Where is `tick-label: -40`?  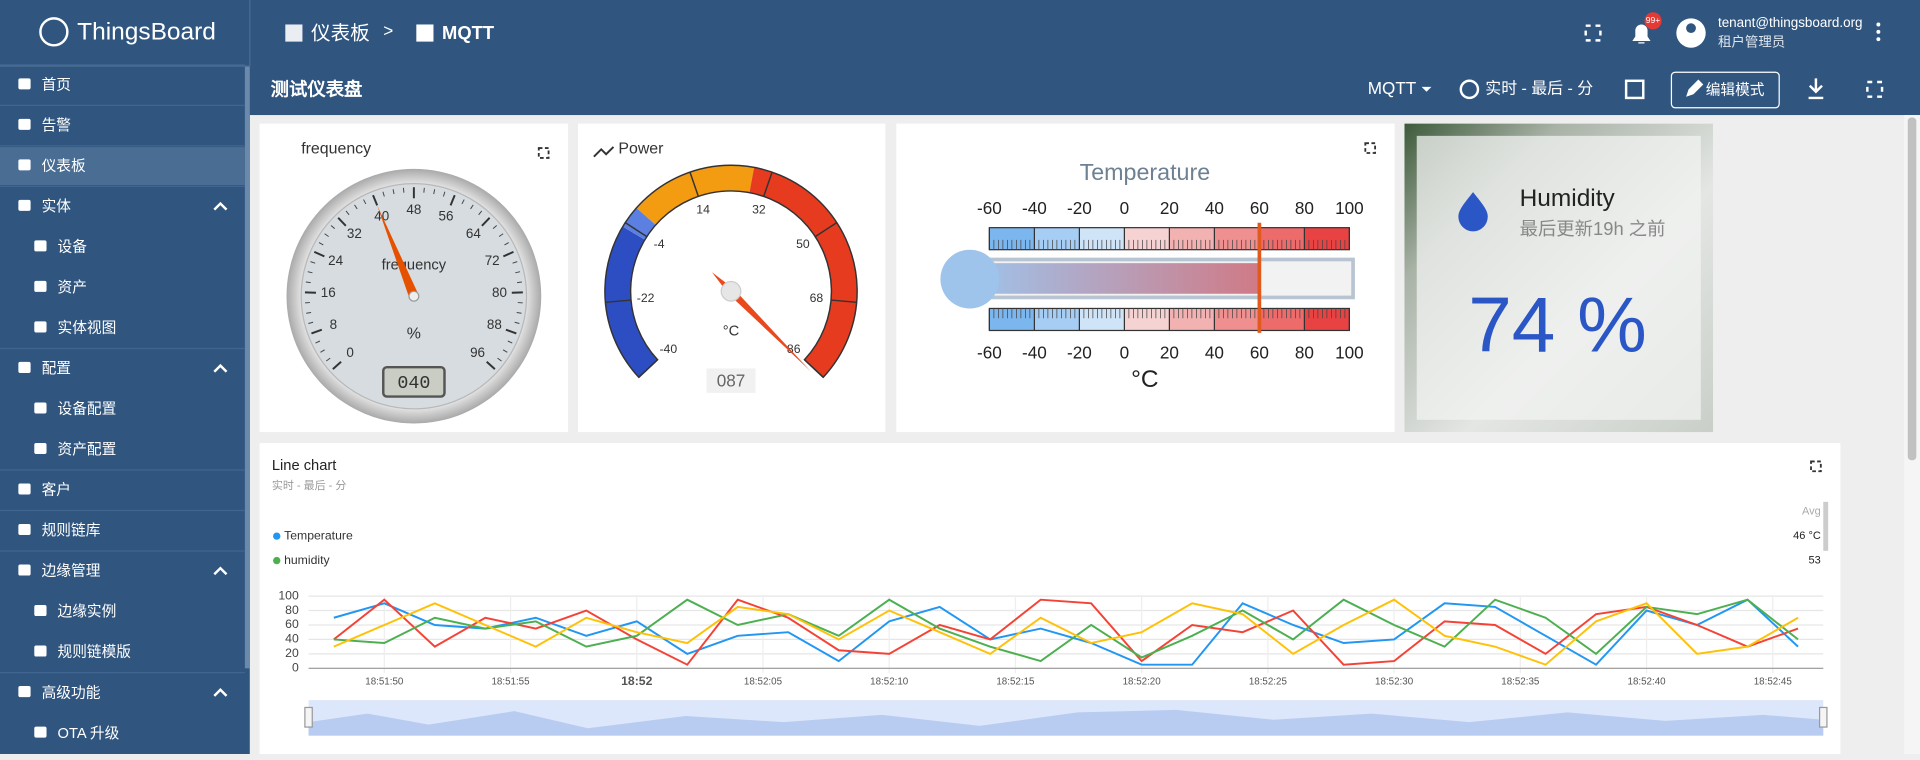 tick-label: -40 is located at coordinates (1034, 352).